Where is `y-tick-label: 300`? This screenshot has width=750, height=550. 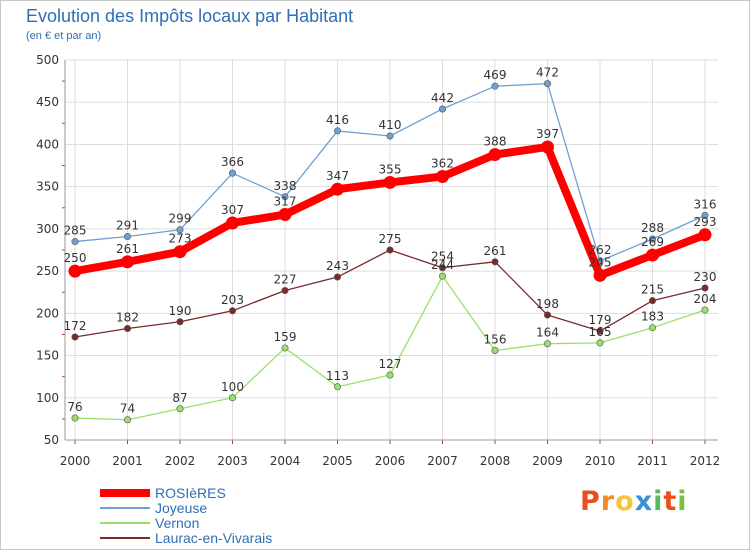
y-tick-label: 300 is located at coordinates (47, 229).